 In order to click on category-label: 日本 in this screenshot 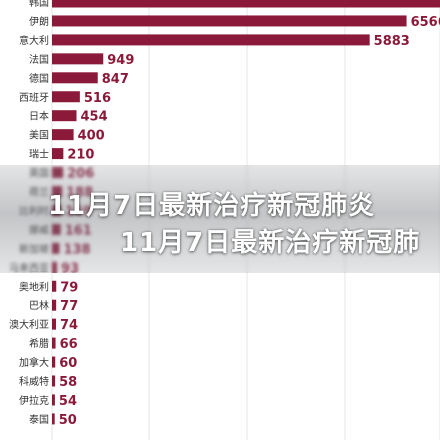, I will do `click(39, 116)`.